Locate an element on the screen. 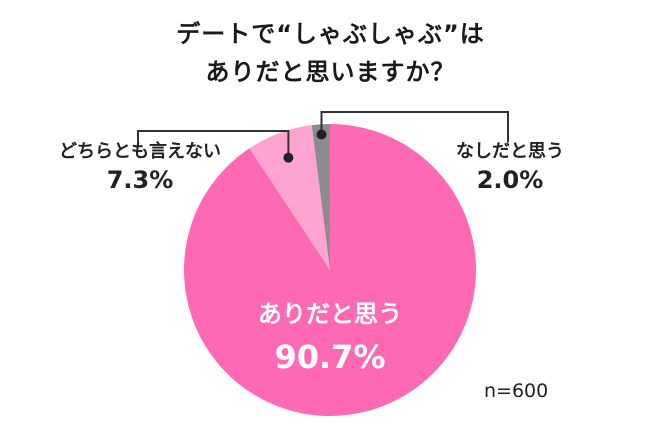 This screenshot has width=661, height=437. slice-label-no: なしだと思う 2.0% is located at coordinates (510, 168).